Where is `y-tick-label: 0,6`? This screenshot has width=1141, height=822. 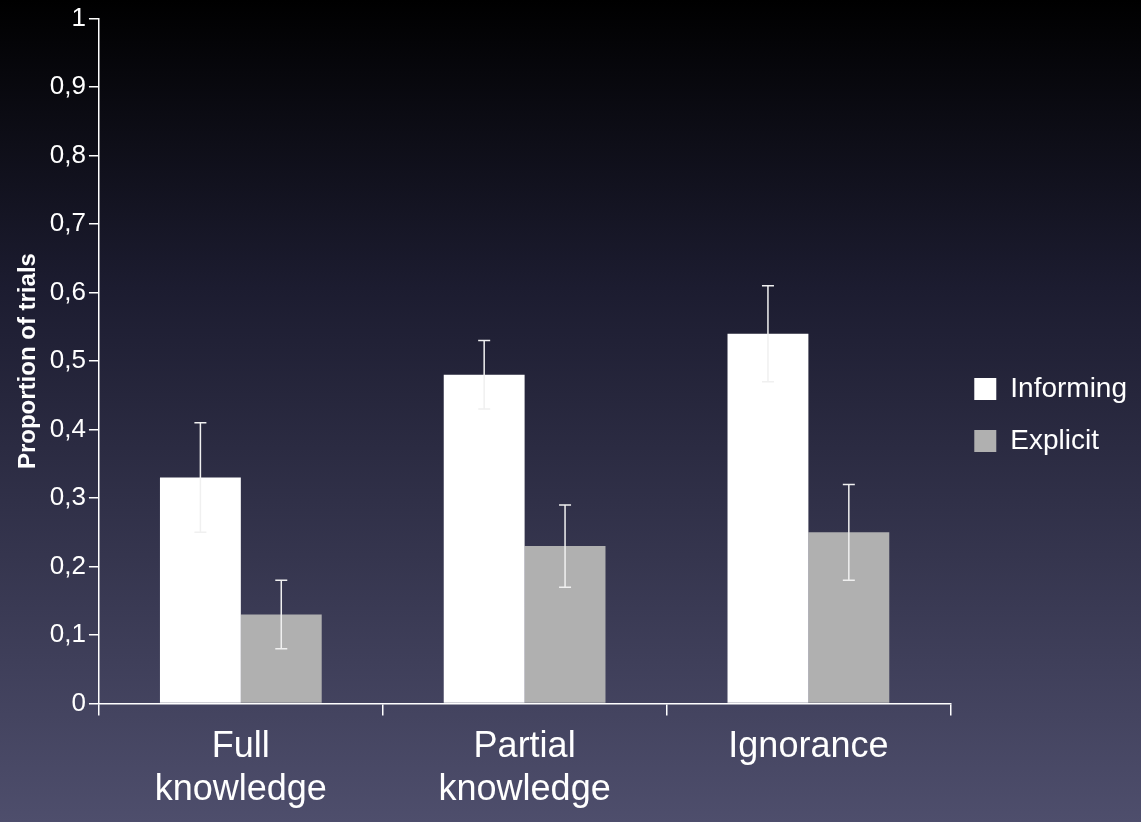
y-tick-label: 0,6 is located at coordinates (67, 290).